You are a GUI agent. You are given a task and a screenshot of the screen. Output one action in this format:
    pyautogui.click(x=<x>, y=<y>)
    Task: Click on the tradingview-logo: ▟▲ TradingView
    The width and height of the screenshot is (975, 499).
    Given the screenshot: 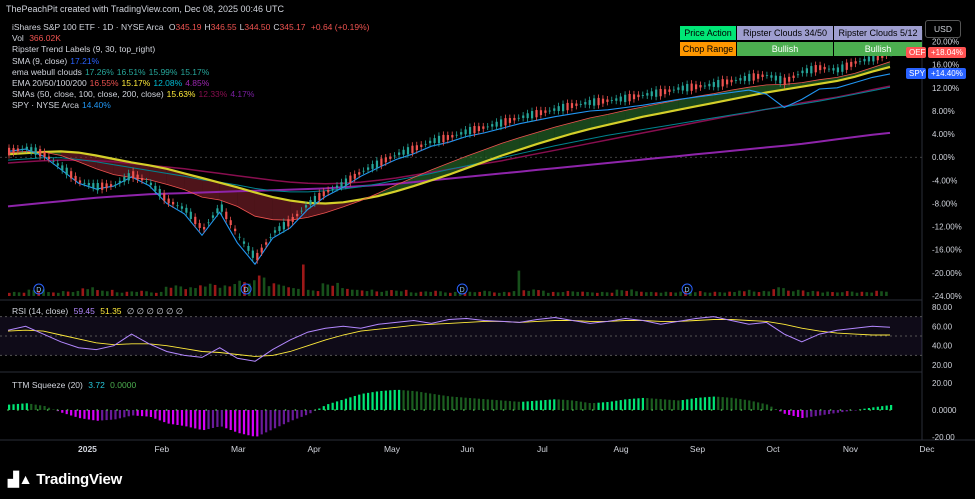 What is the action you would take?
    pyautogui.click(x=65, y=479)
    